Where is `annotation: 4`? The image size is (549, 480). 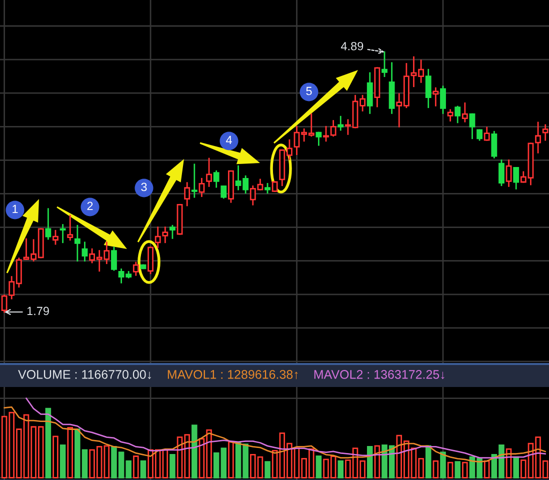
annotation: 4 is located at coordinates (229, 140).